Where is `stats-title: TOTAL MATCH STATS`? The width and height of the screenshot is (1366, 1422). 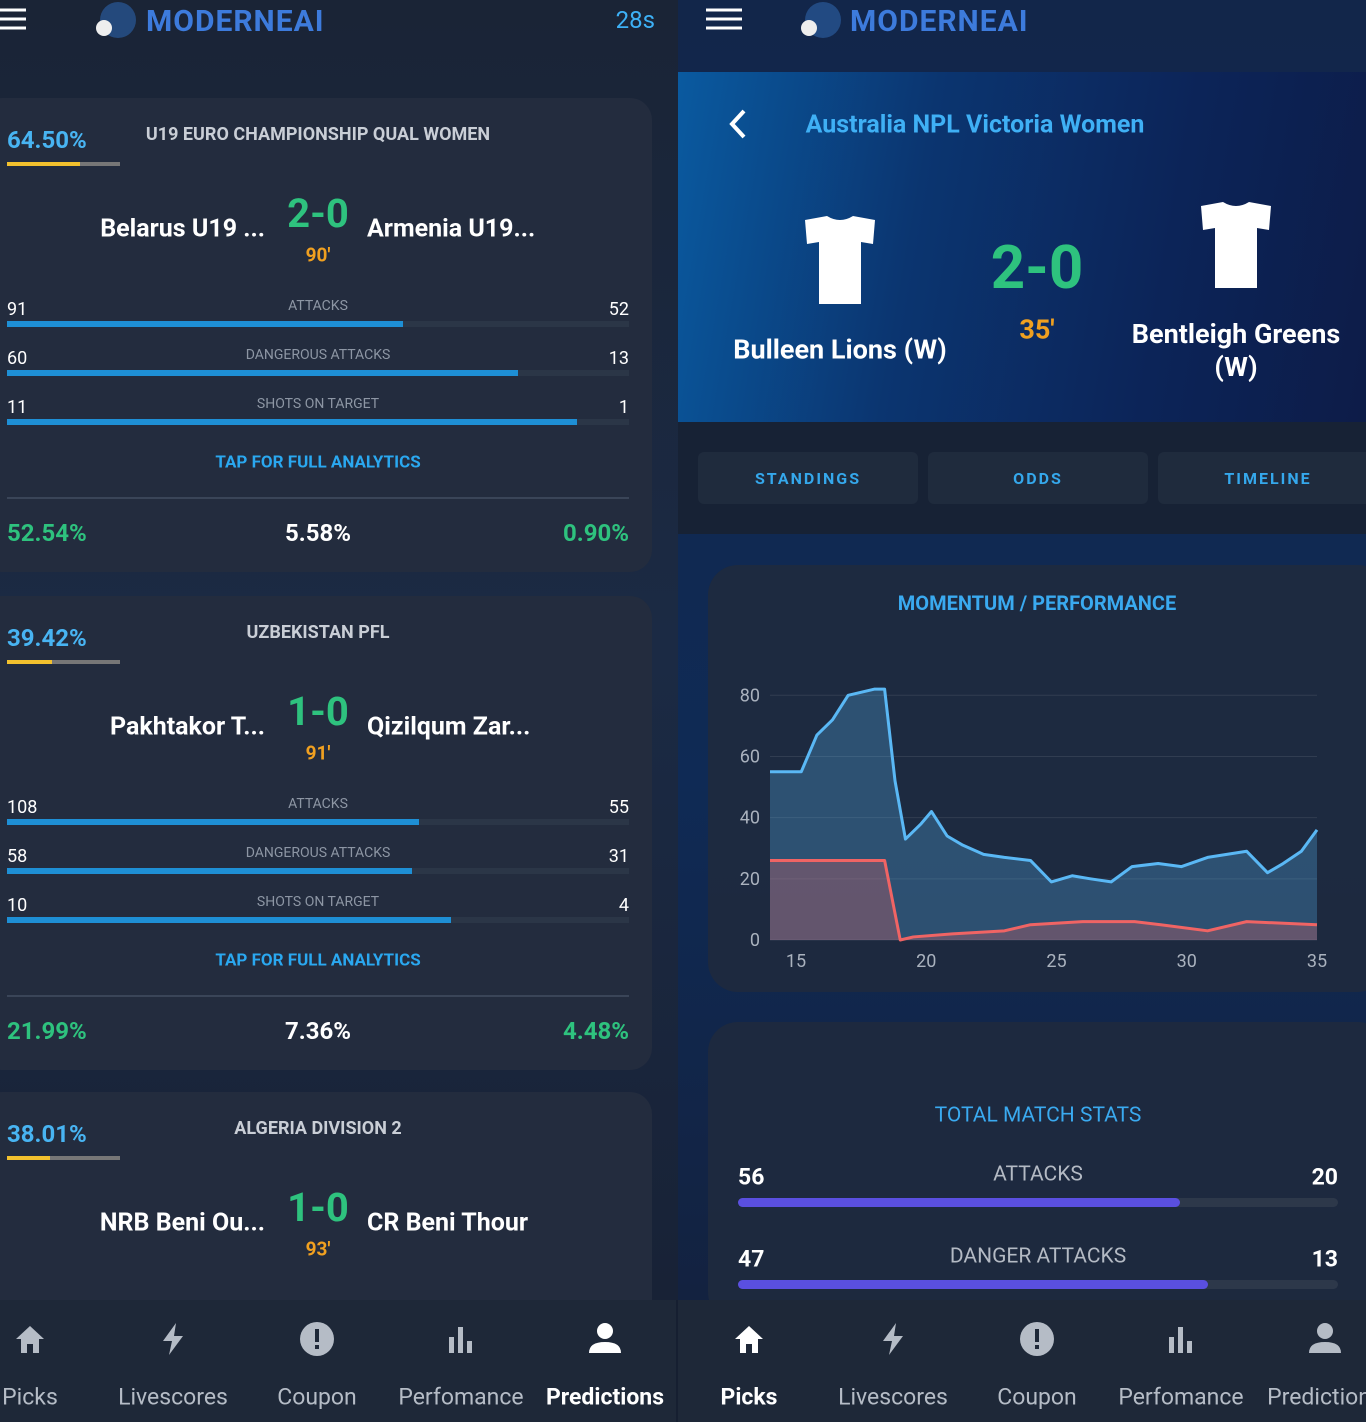
stats-title: TOTAL MATCH STATS is located at coordinates (1038, 1115).